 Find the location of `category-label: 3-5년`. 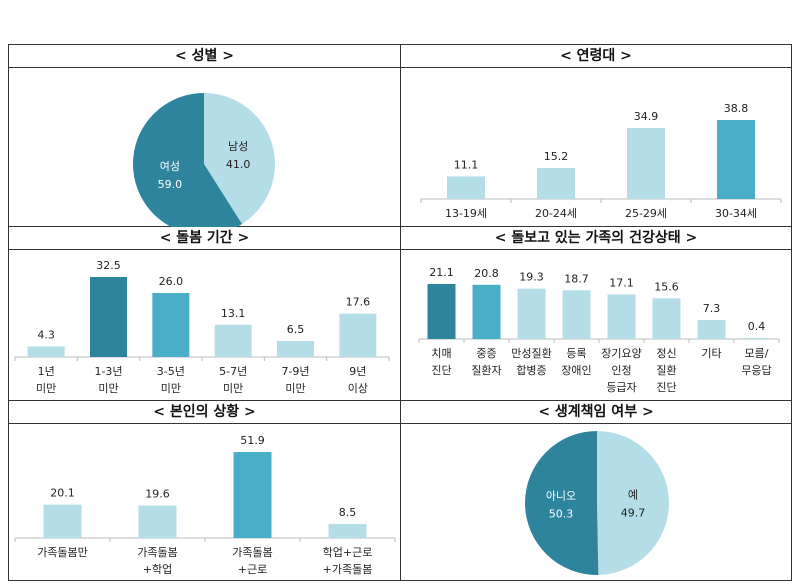

category-label: 3-5년 is located at coordinates (171, 371).